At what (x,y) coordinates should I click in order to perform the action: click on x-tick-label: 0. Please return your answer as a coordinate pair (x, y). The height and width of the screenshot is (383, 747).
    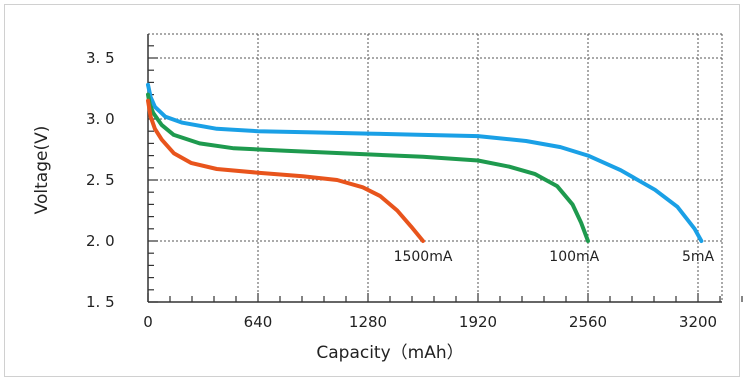
    Looking at the image, I should click on (148, 322).